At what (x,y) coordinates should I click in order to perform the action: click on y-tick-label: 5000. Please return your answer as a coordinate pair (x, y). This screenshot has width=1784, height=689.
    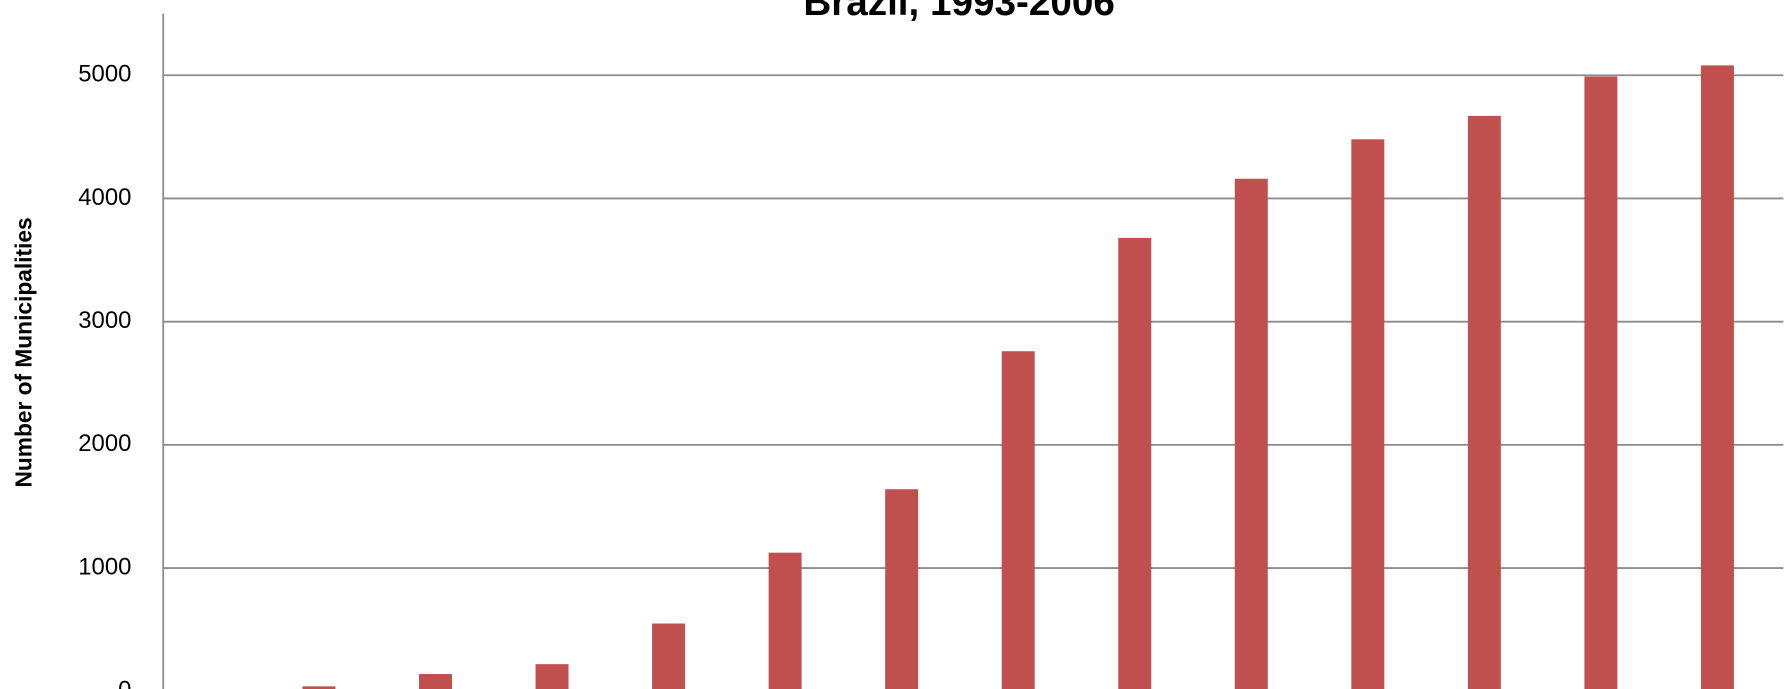
    Looking at the image, I should click on (104, 74).